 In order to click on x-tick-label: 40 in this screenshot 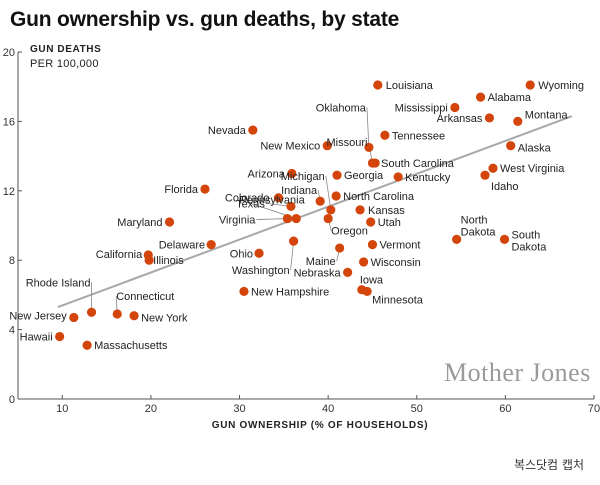, I will do `click(328, 409)`.